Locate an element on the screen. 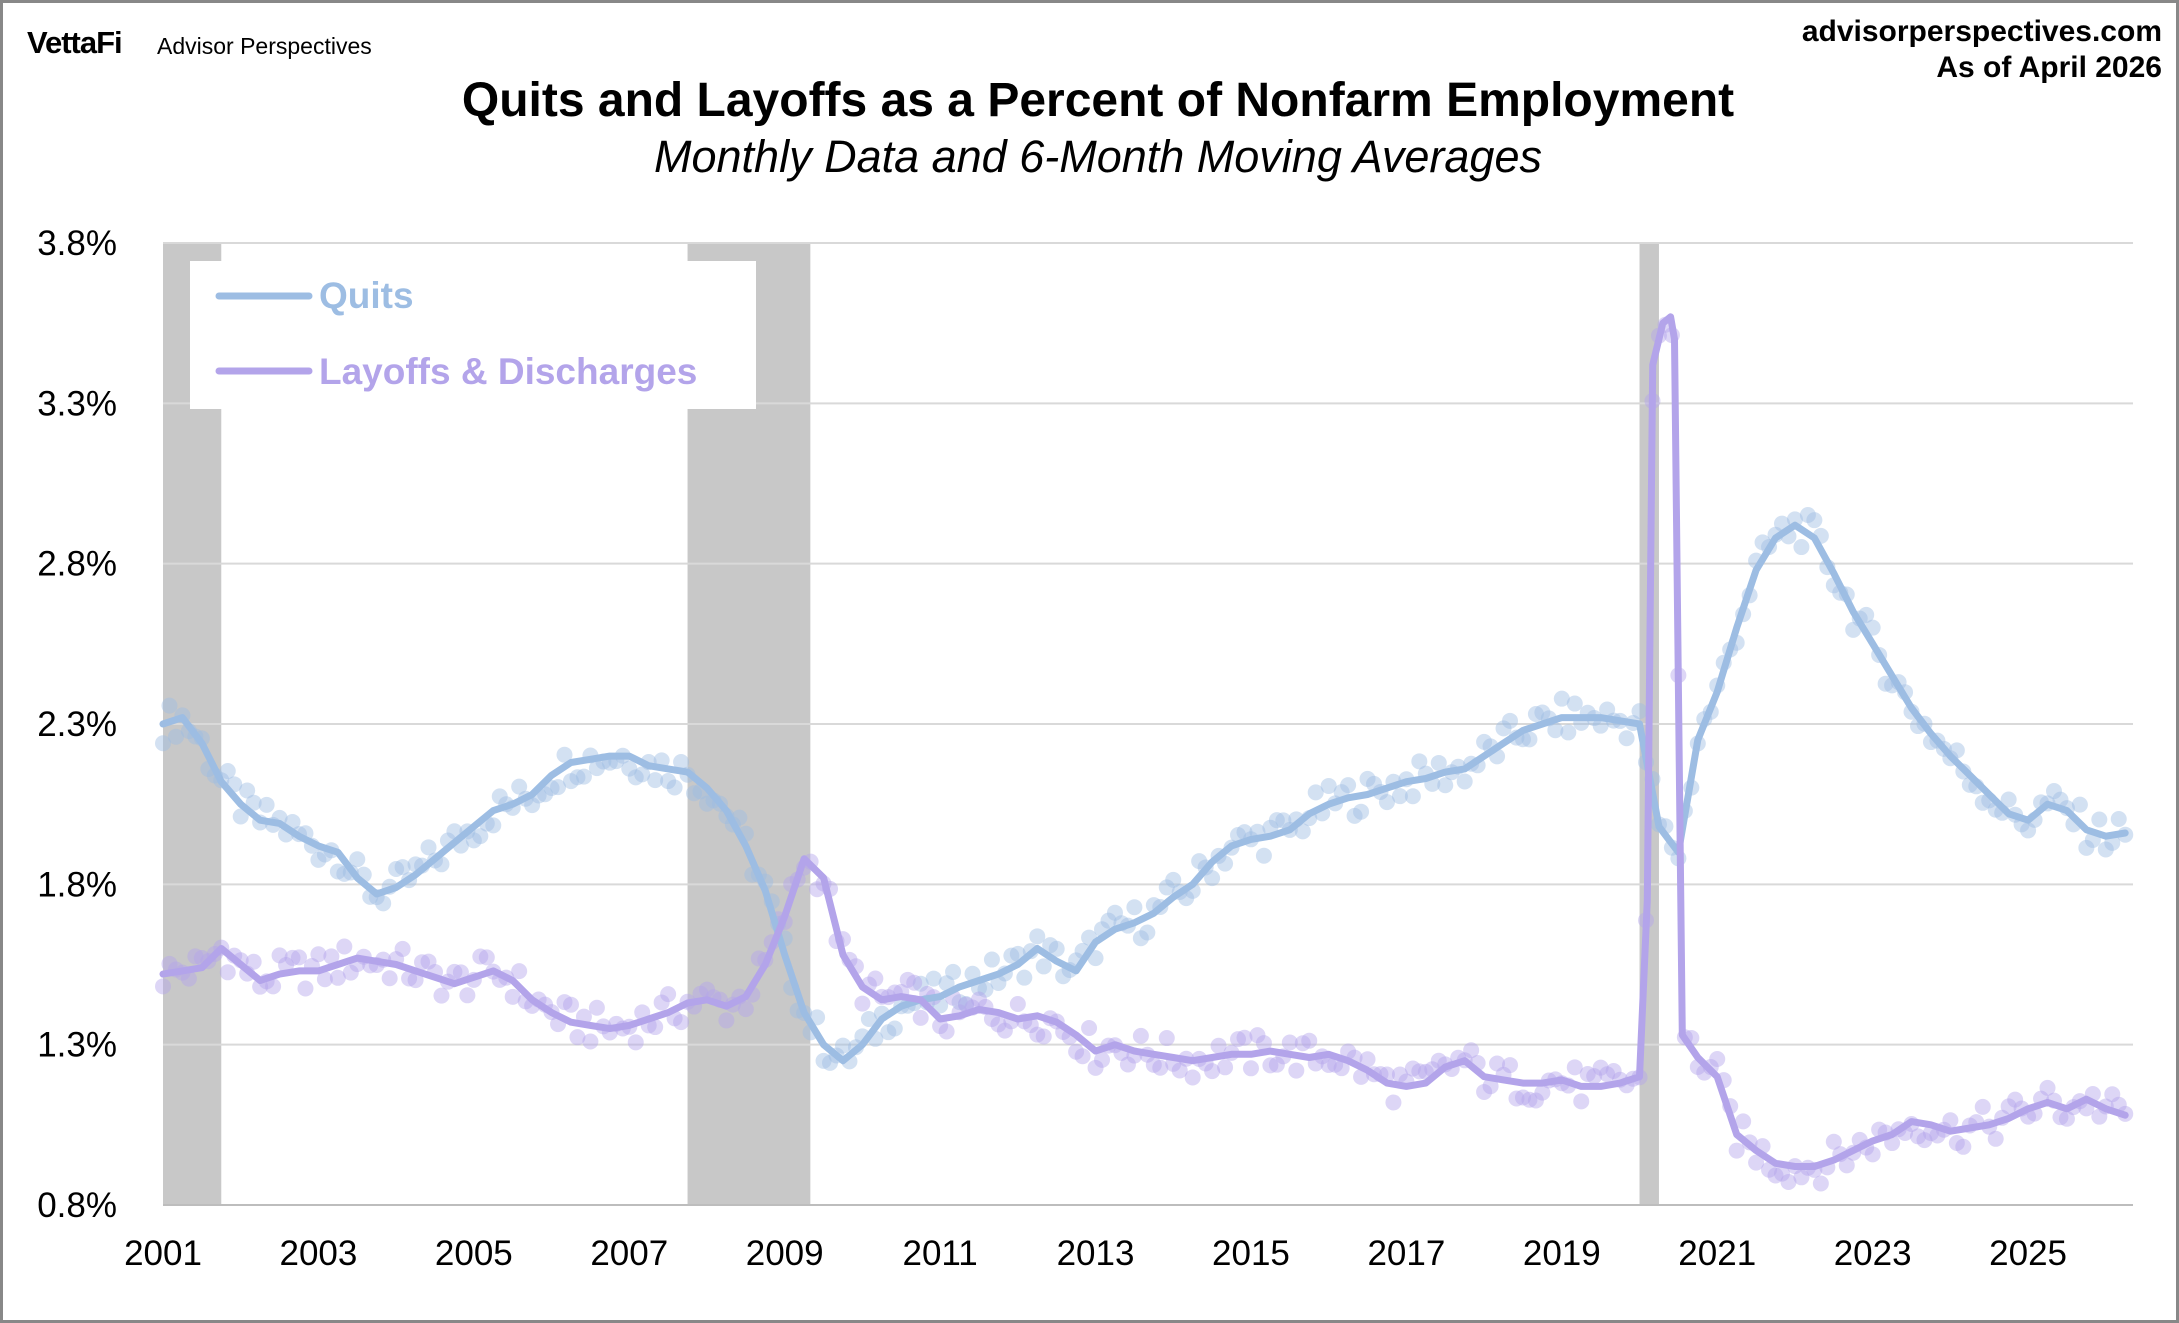 This screenshot has width=2179, height=1323. y-tick-label: 3.3% is located at coordinates (77, 403).